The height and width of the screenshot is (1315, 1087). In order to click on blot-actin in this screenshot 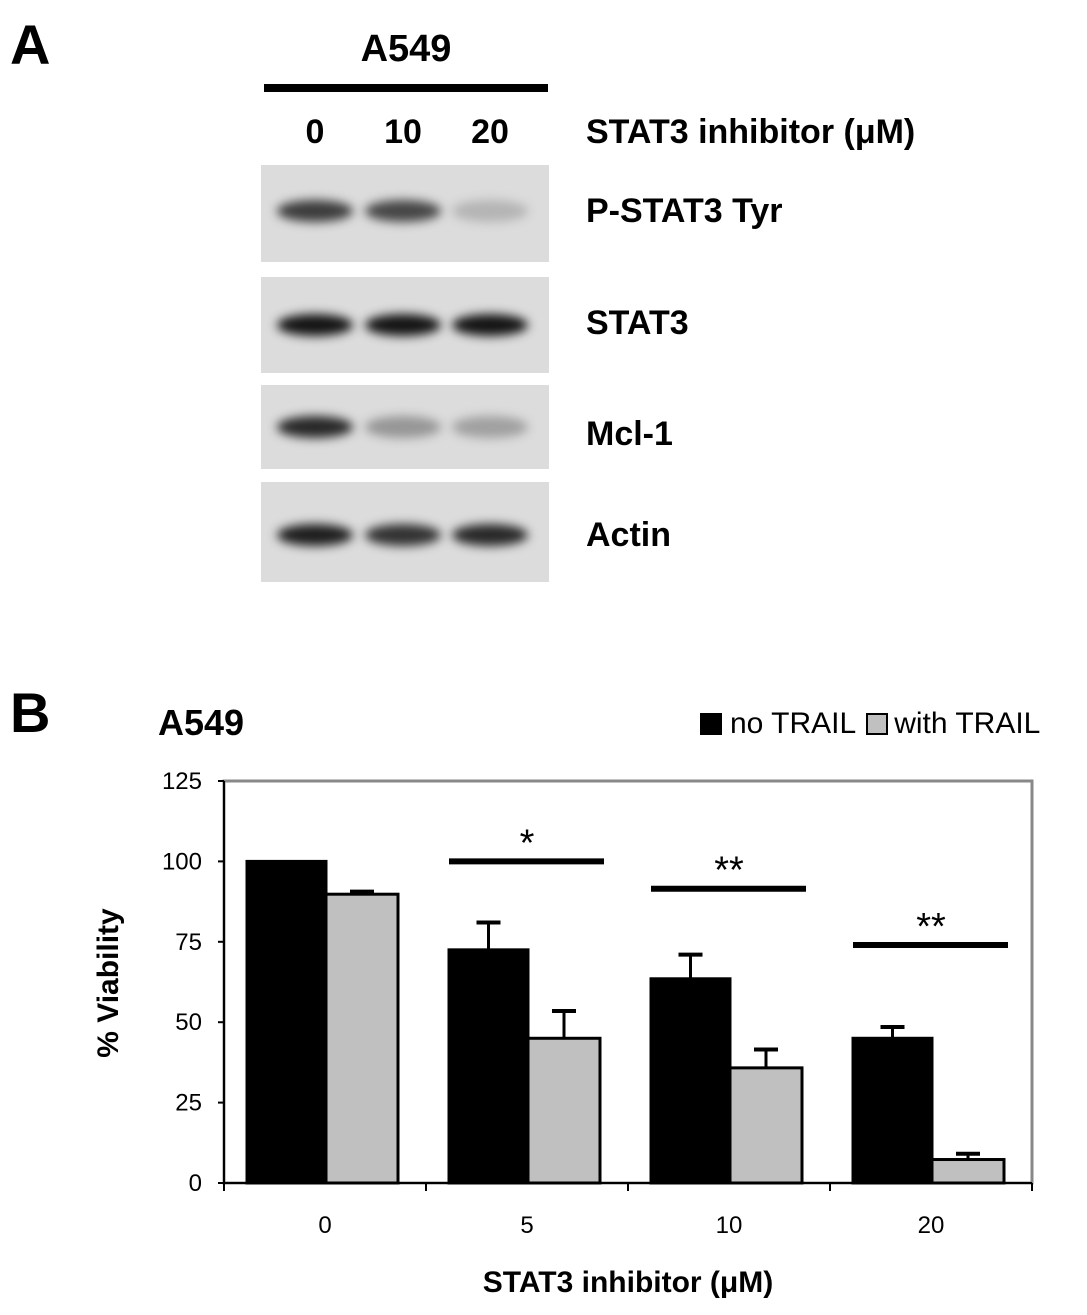, I will do `click(405, 532)`.